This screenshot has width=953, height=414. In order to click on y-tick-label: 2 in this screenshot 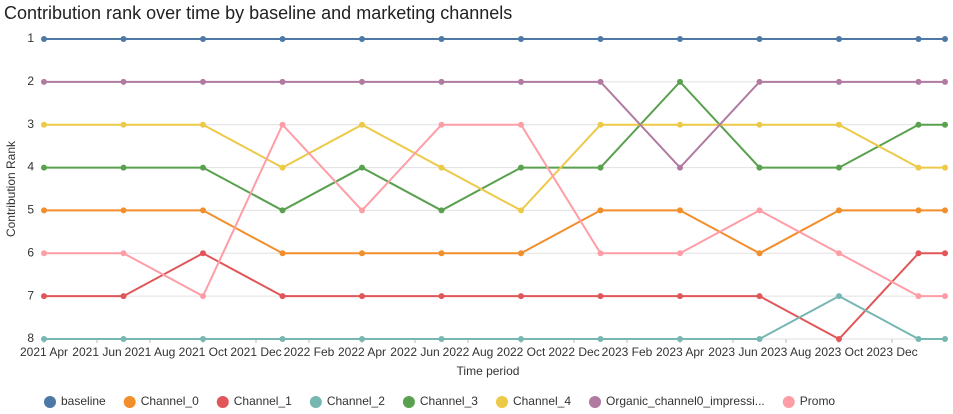, I will do `click(30, 81)`.